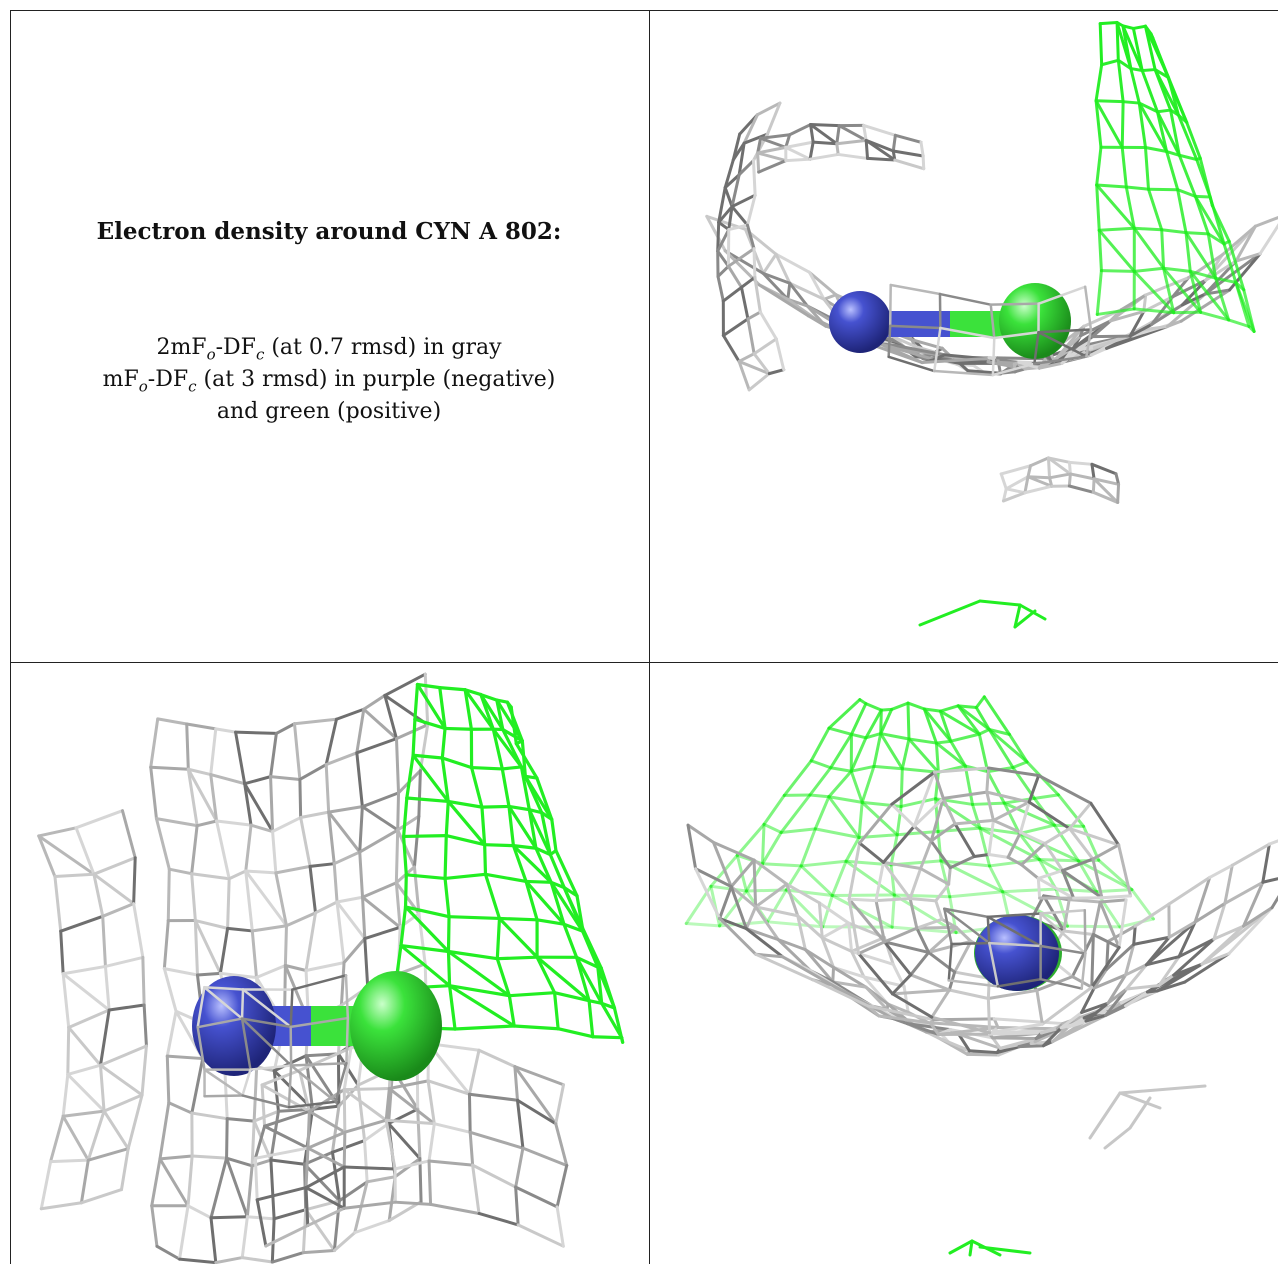 Image resolution: width=1278 pixels, height=1264 pixels. Describe the element at coordinates (10, 637) in the screenshot. I see `left-border` at that location.